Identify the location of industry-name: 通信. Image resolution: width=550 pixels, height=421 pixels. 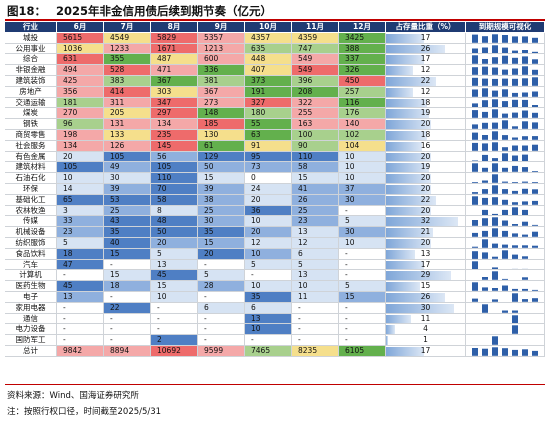
(31, 319).